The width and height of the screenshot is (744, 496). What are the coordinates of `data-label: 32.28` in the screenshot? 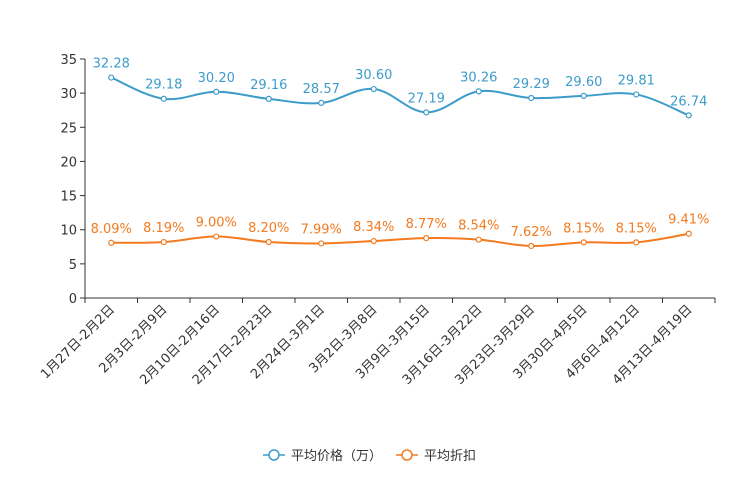 It's located at (111, 64).